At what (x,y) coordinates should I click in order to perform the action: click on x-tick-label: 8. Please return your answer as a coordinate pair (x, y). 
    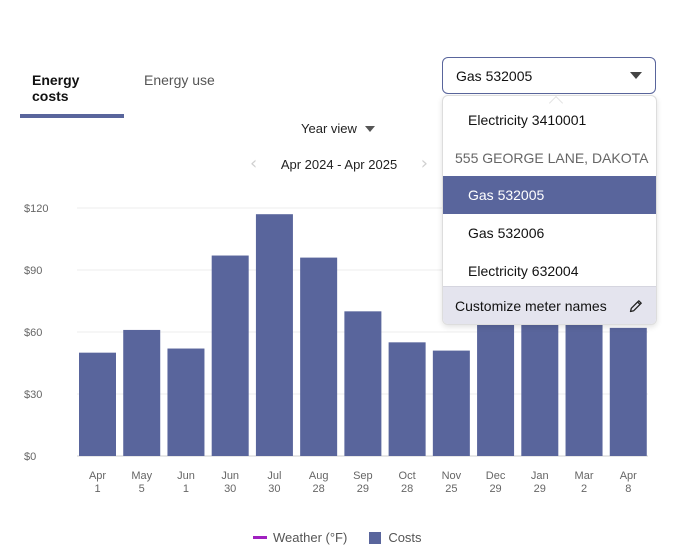
    Looking at the image, I should click on (628, 489).